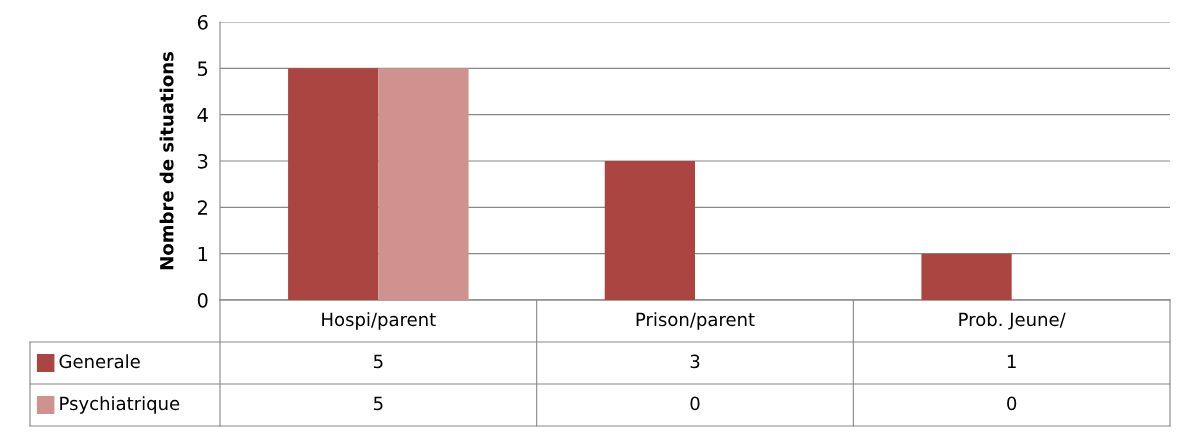 This screenshot has width=1177, height=447. I want to click on x-tick-label: Prob. Jeune/, so click(1012, 321).